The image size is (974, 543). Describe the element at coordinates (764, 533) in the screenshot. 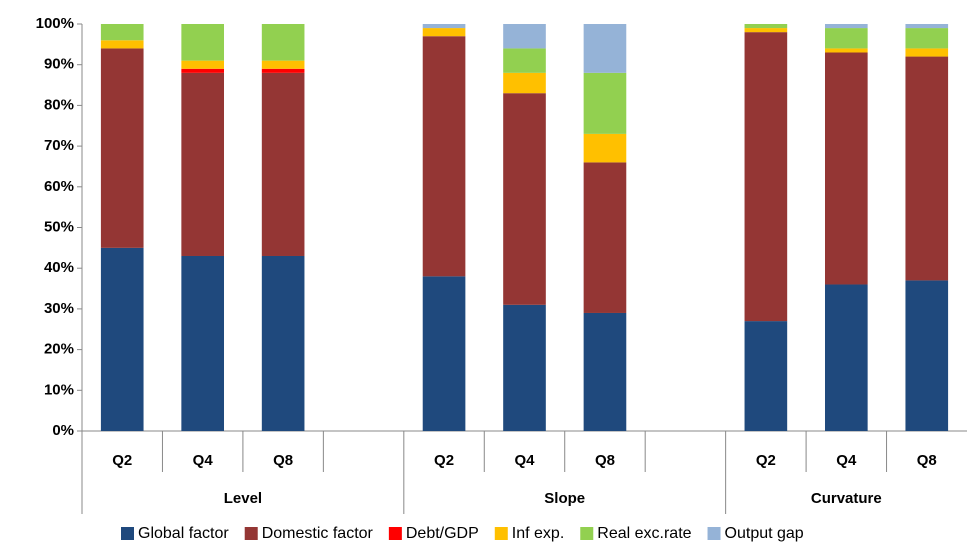

I see `legend-label: Output gap` at that location.